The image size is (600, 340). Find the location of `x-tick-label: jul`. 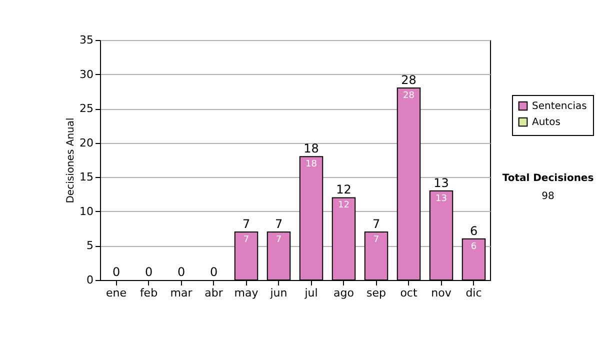

x-tick-label: jul is located at coordinates (311, 293).